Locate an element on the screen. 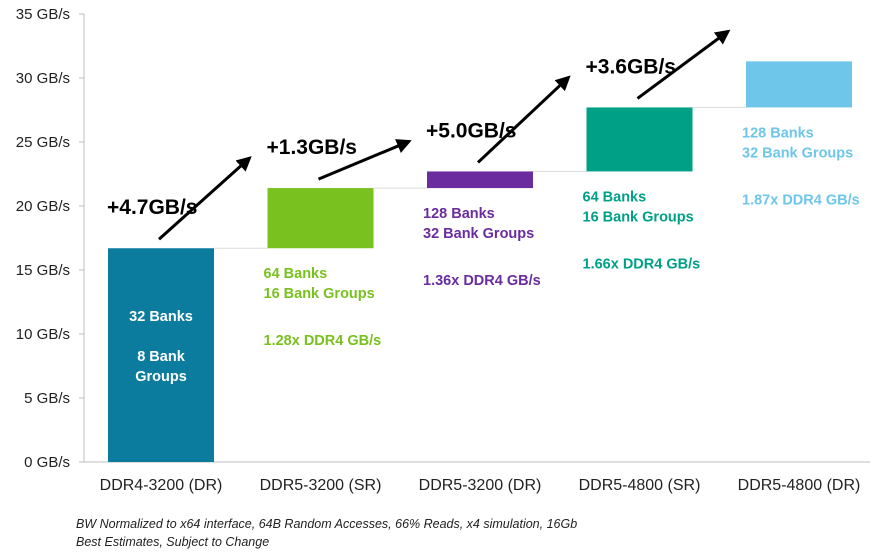  bar-annotation-line: 8 Bank is located at coordinates (161, 357).